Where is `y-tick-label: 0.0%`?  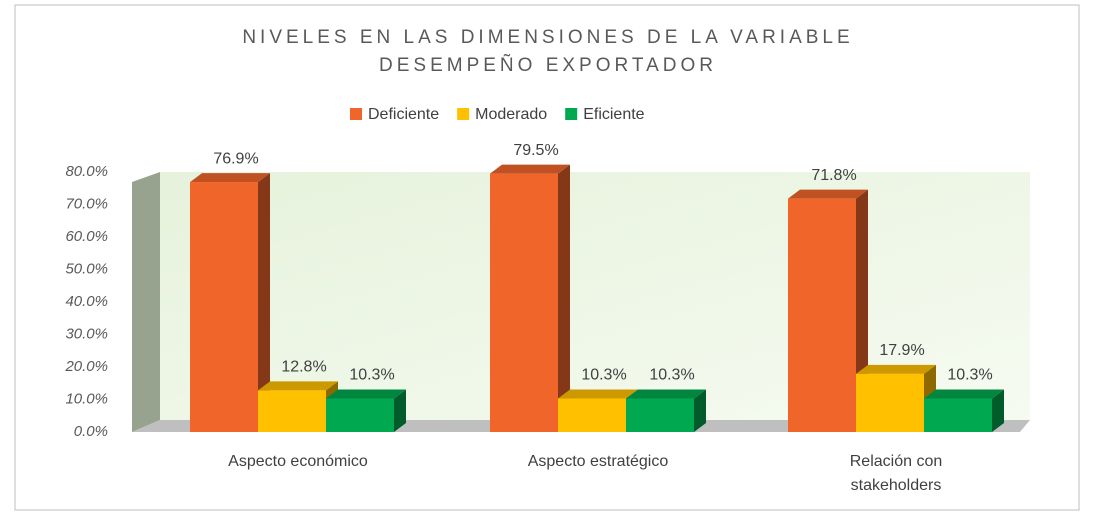 y-tick-label: 0.0% is located at coordinates (91, 431).